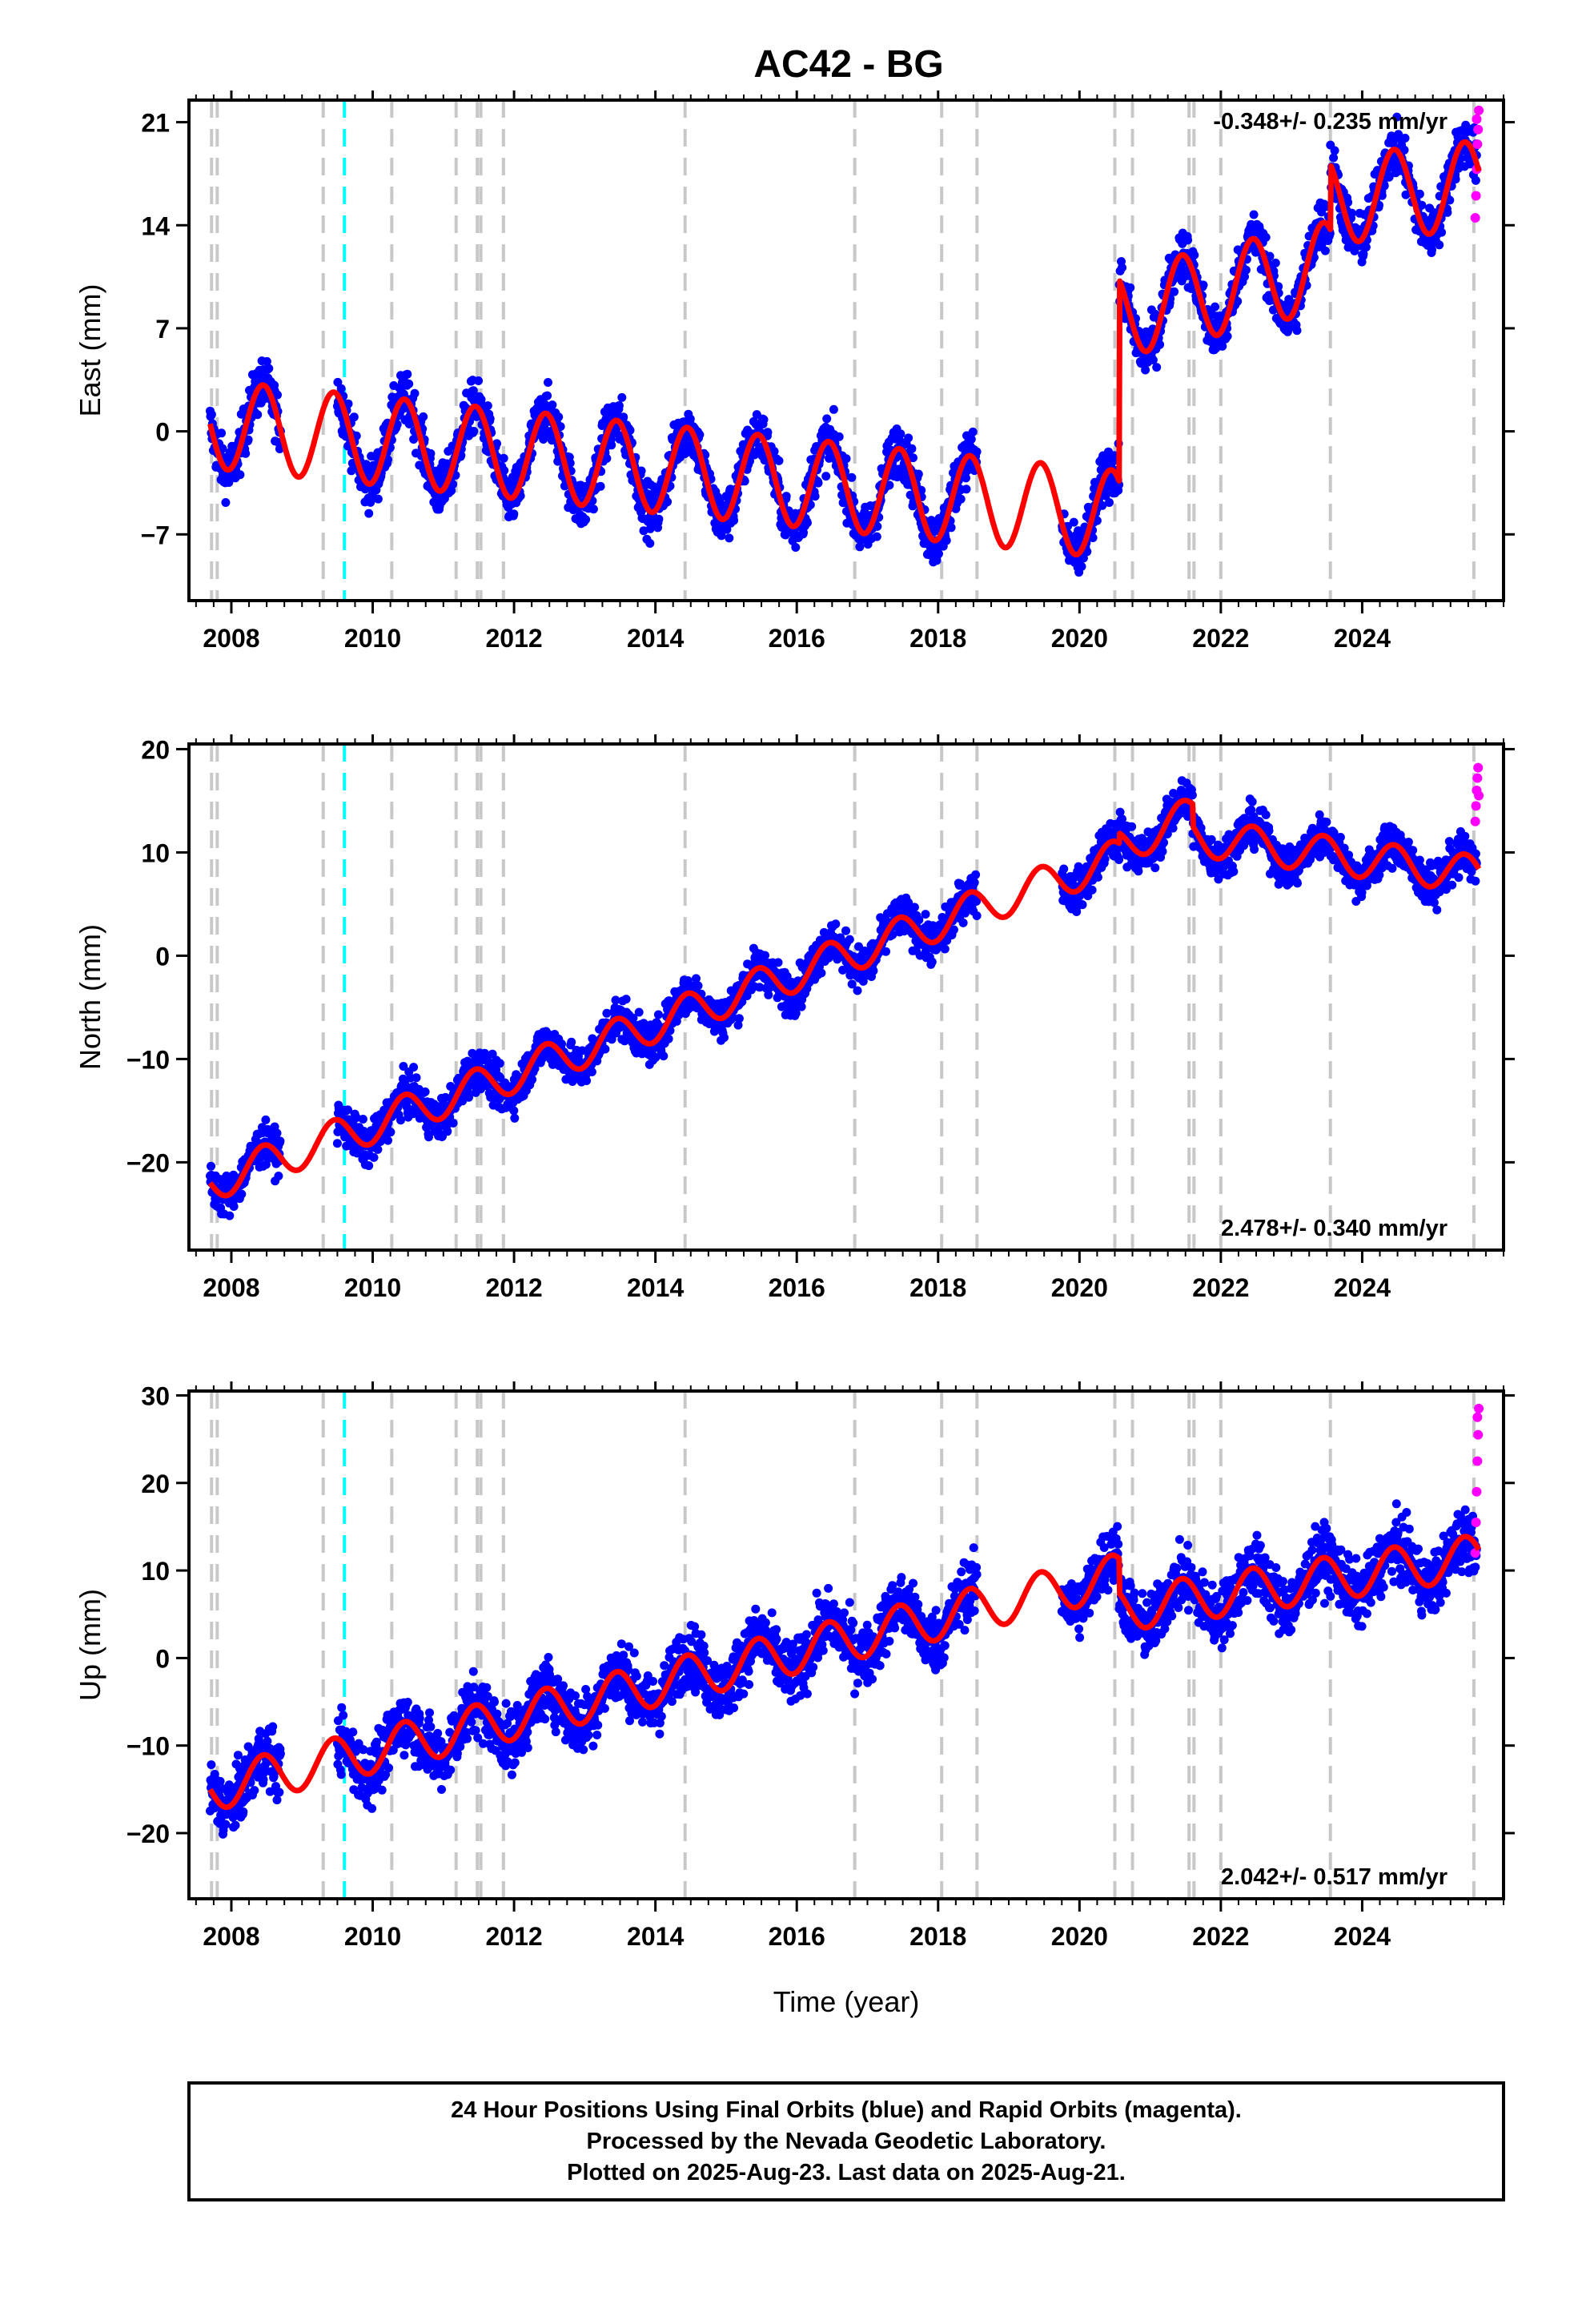 Image resolution: width=1582 pixels, height=2324 pixels. What do you see at coordinates (155, 225) in the screenshot?
I see `y-tick-label: 14` at bounding box center [155, 225].